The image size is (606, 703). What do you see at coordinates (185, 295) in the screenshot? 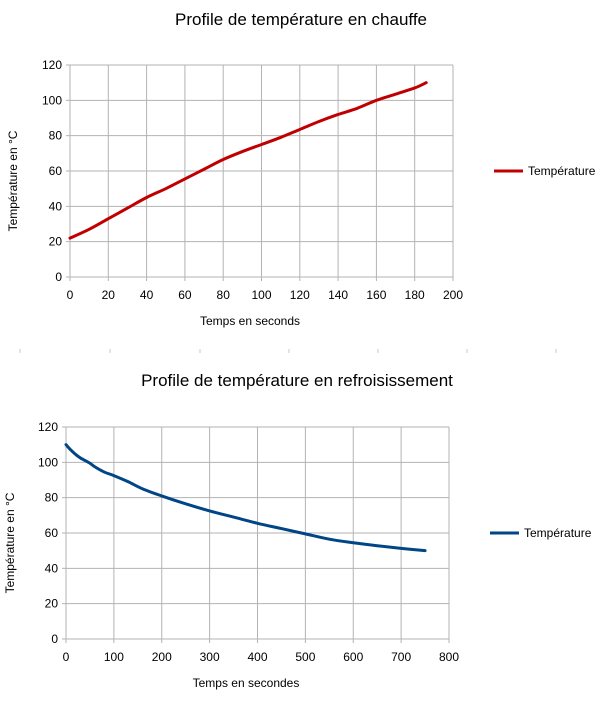
I see `x-tick-label: 60` at bounding box center [185, 295].